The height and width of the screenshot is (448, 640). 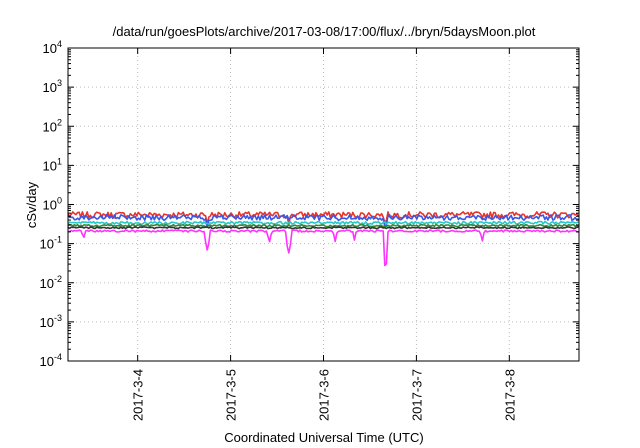 What do you see at coordinates (58, 279) in the screenshot?
I see `y-tick-exponent: -2` at bounding box center [58, 279].